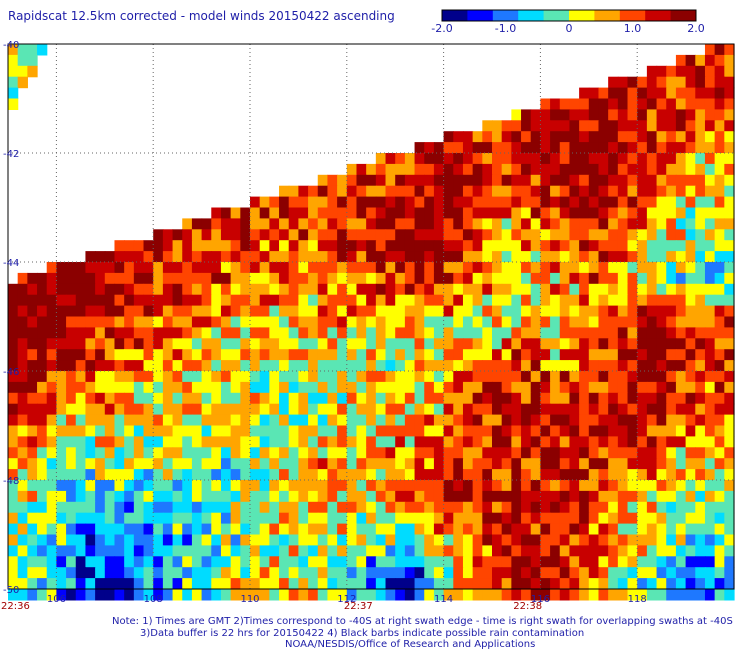  I want to click on x-tick-label: 112, so click(346, 599).